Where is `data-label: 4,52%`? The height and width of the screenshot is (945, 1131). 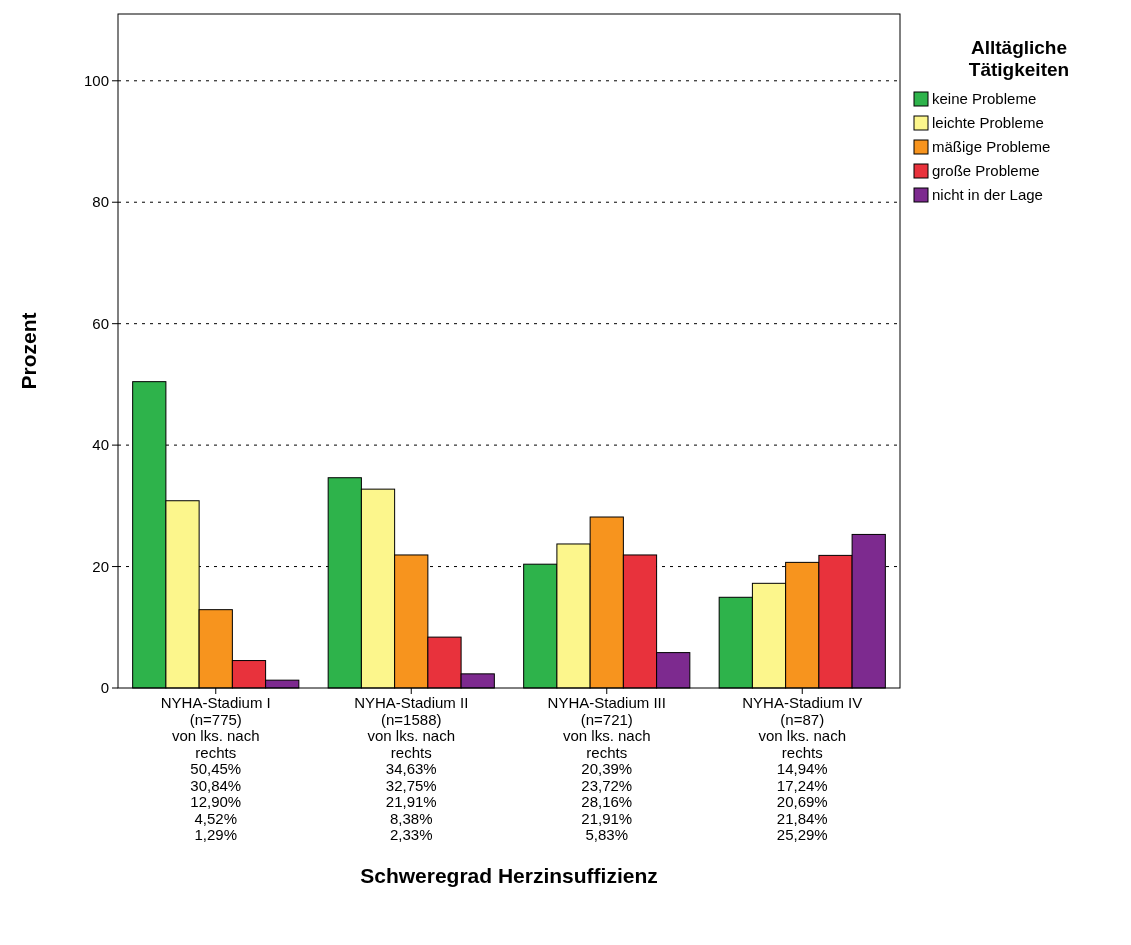
data-label: 4,52% is located at coordinates (216, 818).